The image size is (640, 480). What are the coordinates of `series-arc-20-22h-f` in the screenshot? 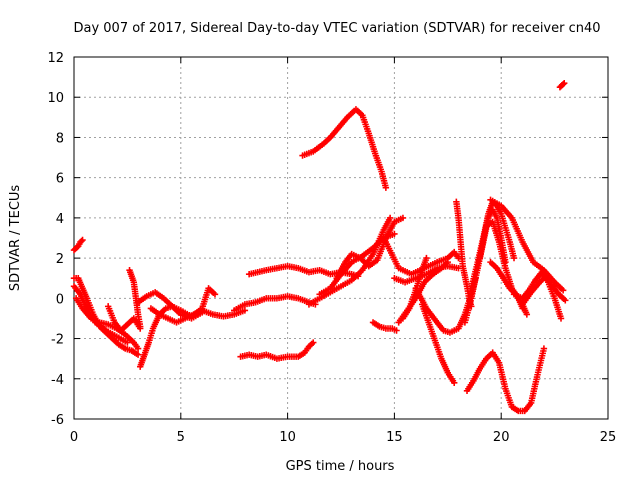 It's located at (537, 295).